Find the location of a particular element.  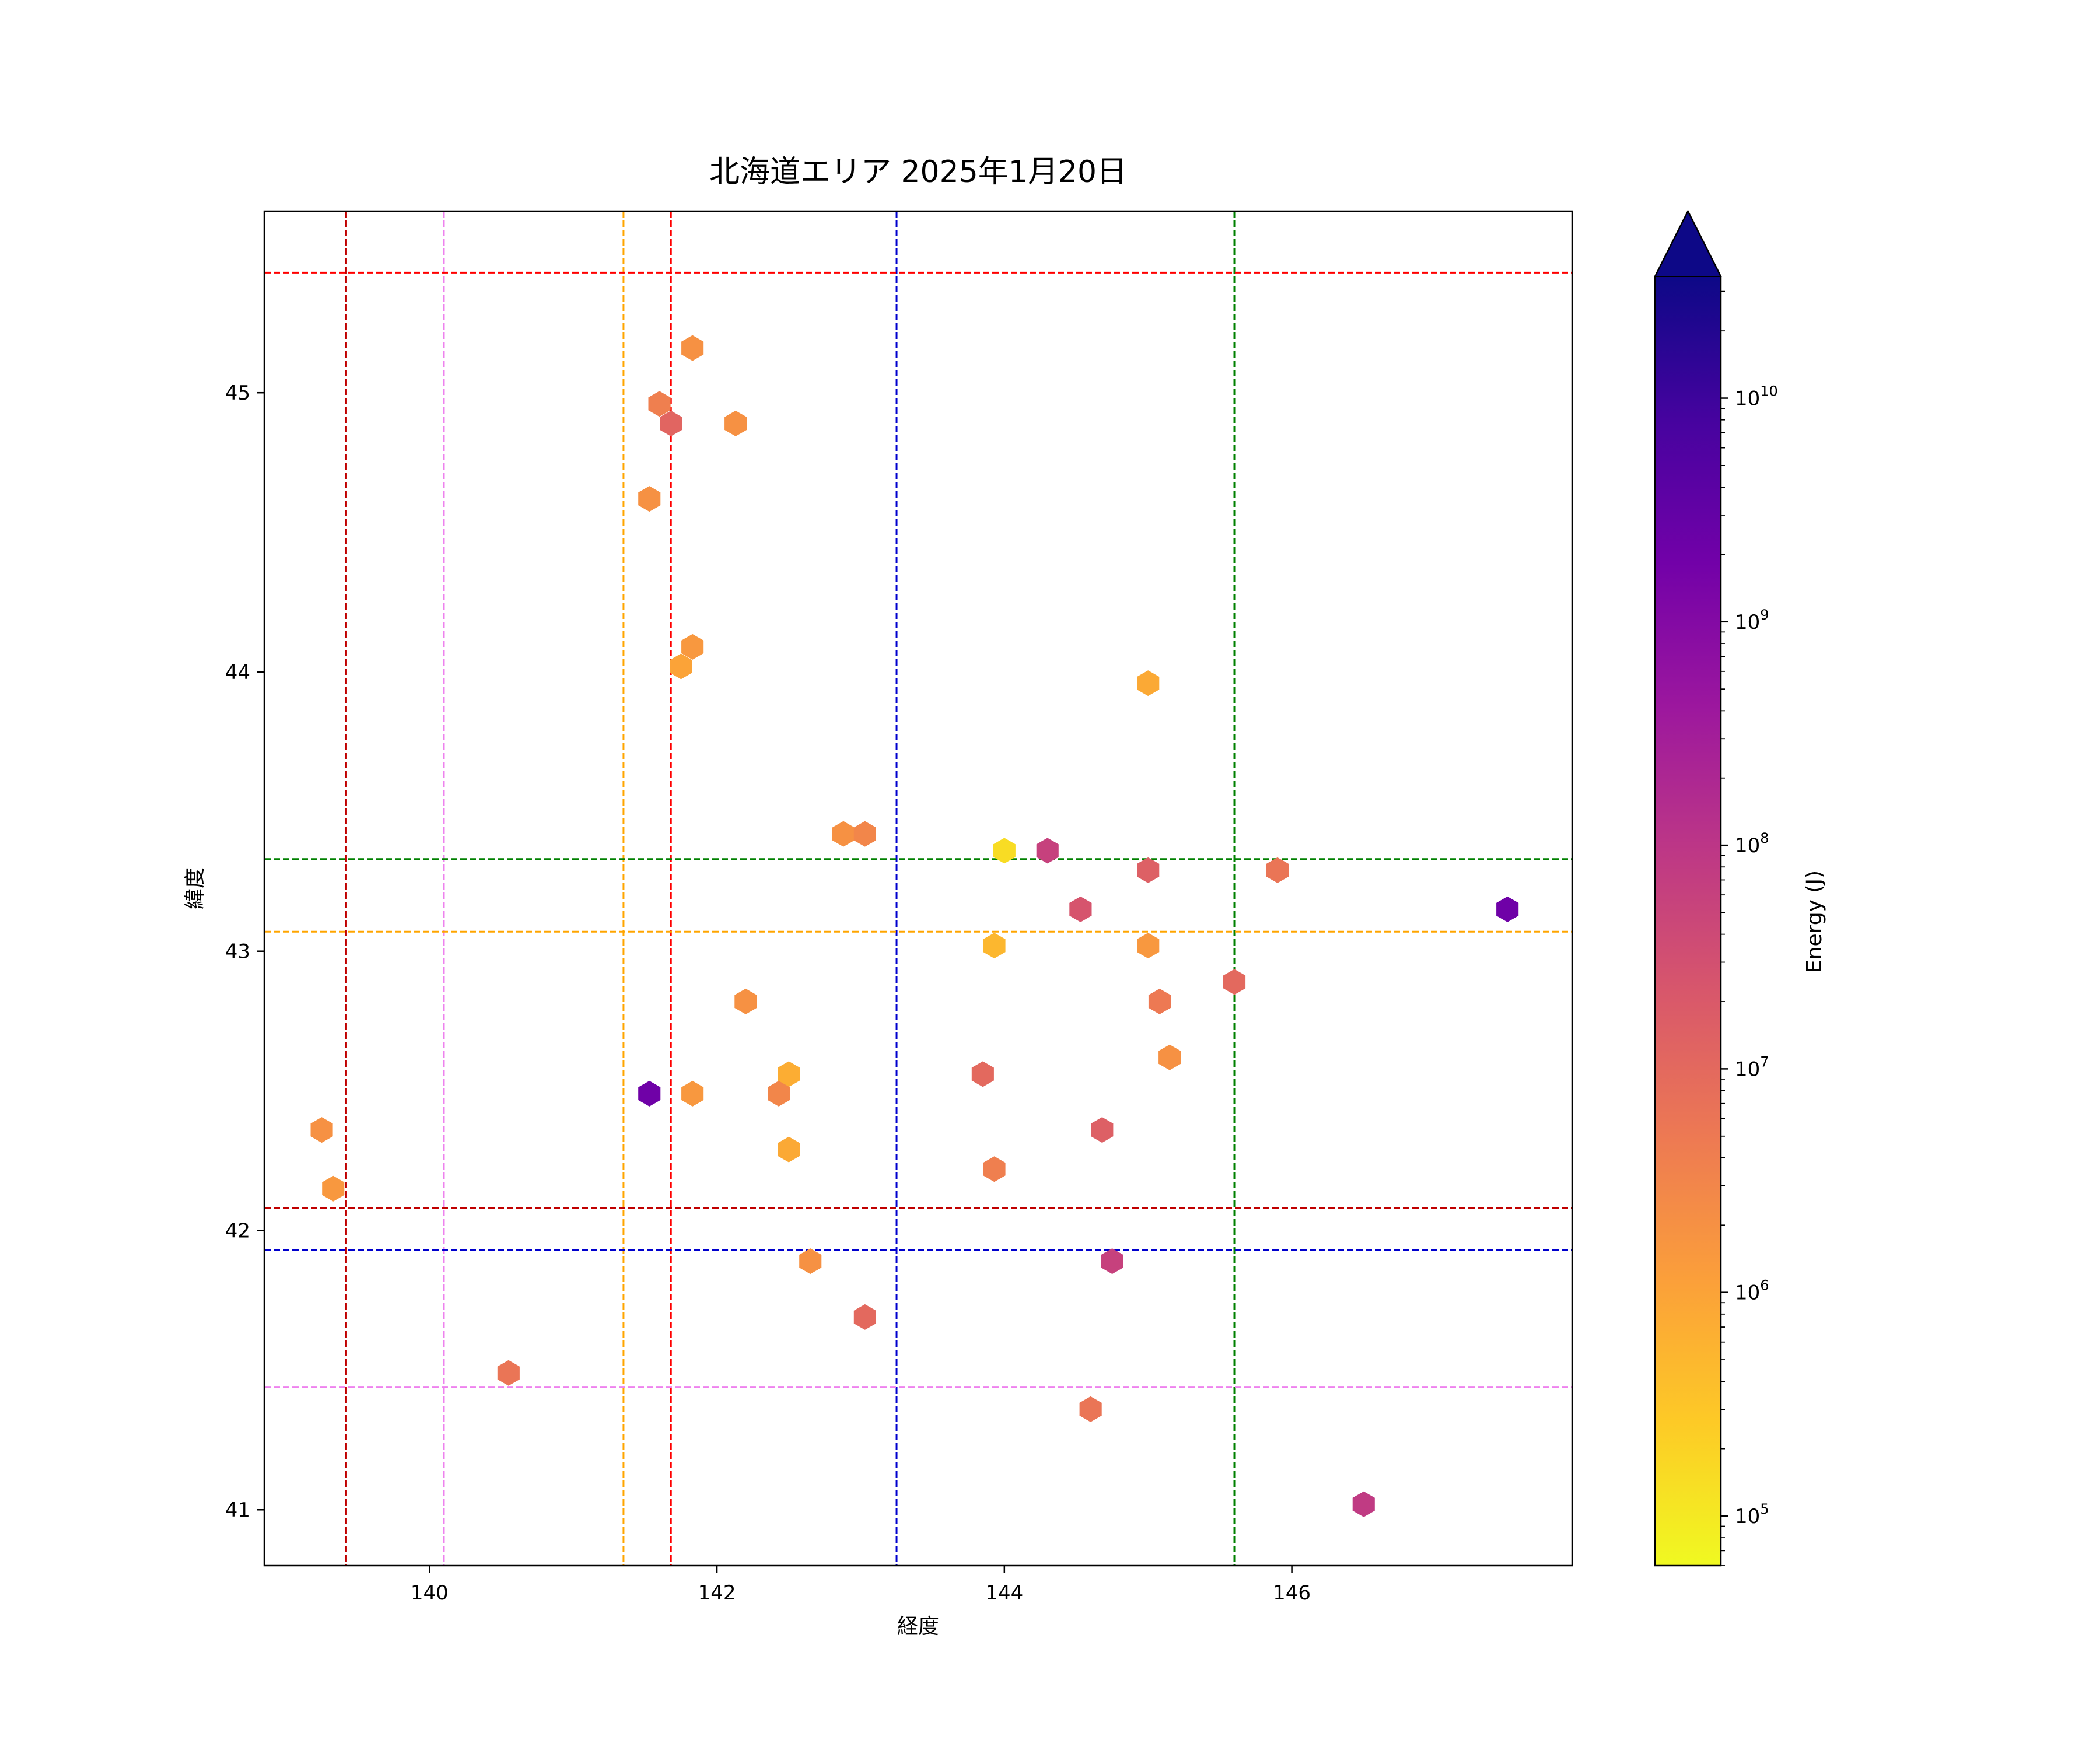

colorbar-outline is located at coordinates (1688, 888).